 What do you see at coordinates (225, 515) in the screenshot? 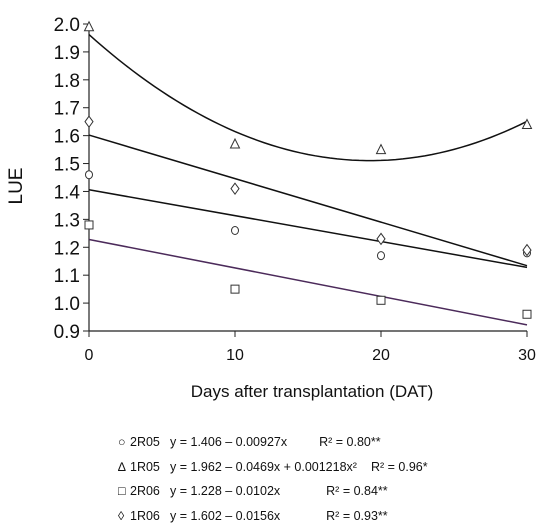
I see `legend-equation: y = 1.602 – 0.0156x` at bounding box center [225, 515].